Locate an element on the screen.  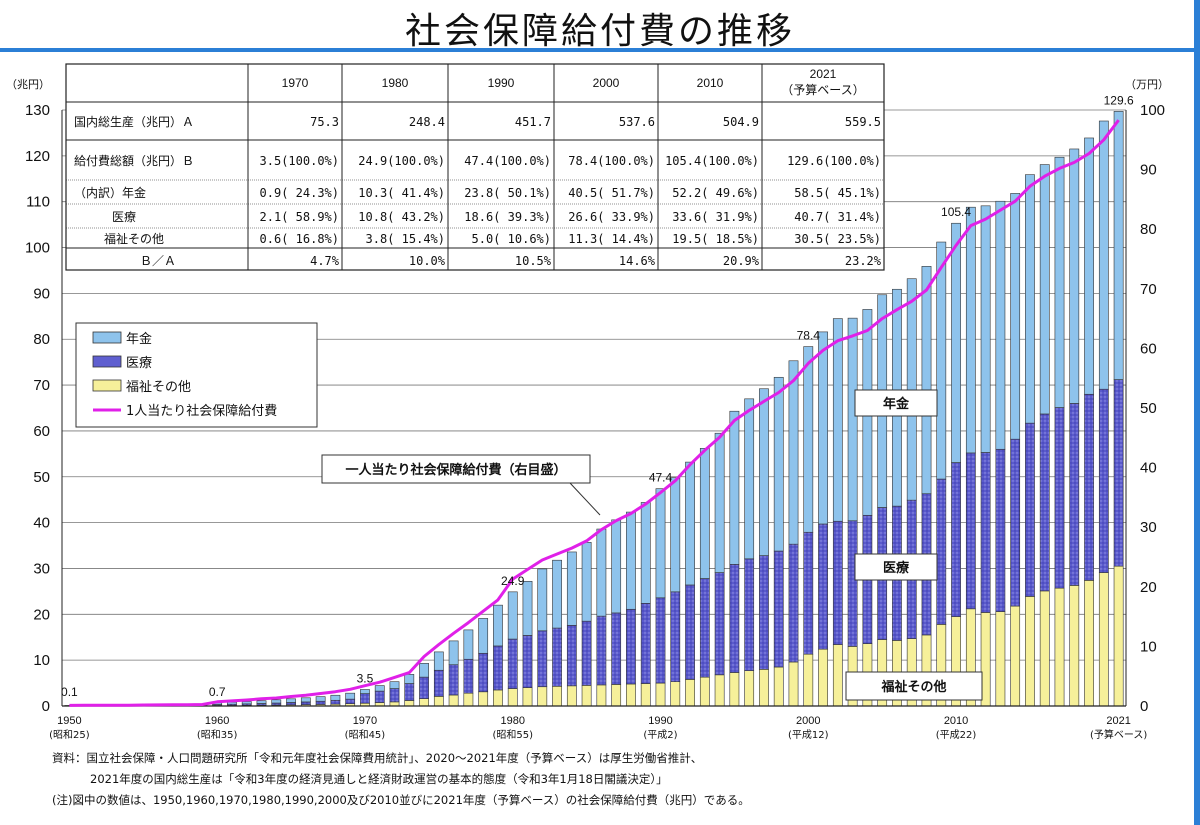
table-cell: 0.6( 16.8%) is located at coordinates (299, 239).